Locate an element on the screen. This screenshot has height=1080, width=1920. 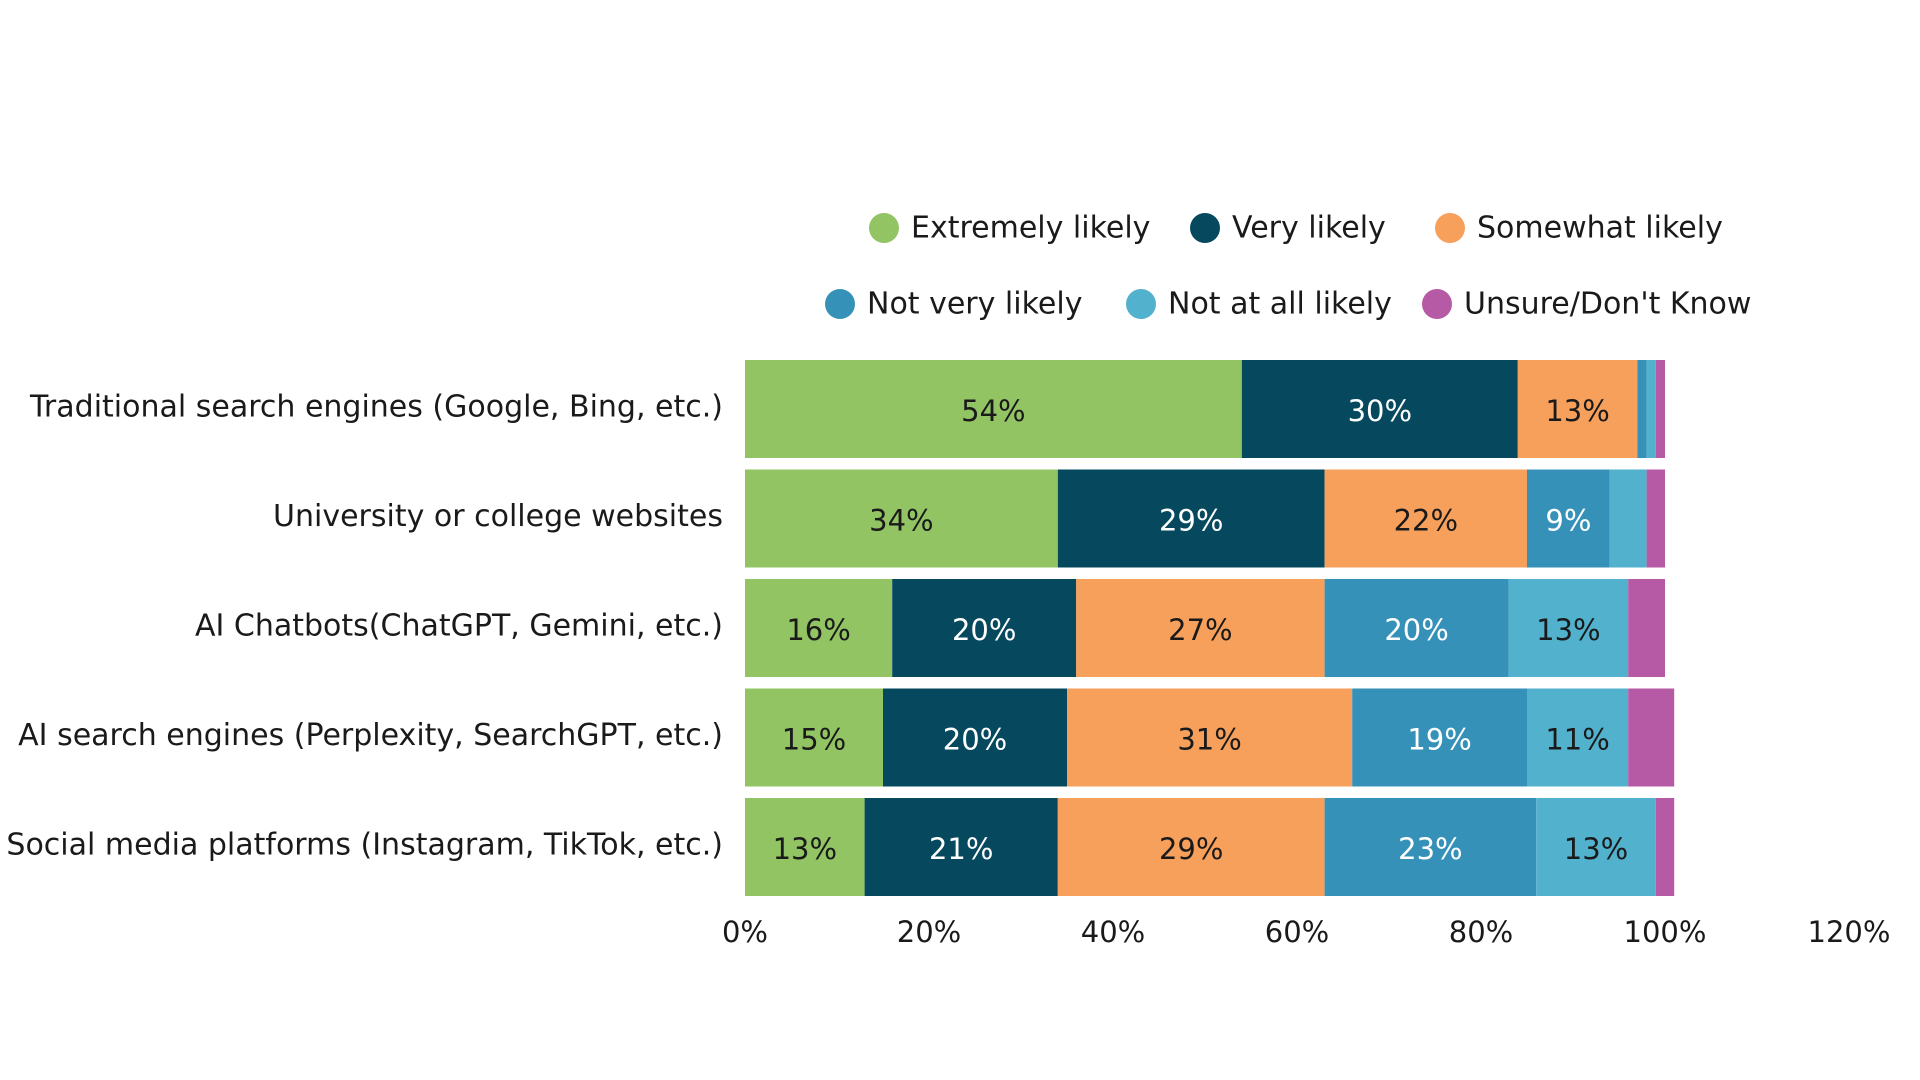
bar-row-3: 15% 20% 31% 19% 11% is located at coordinates (1210, 737).